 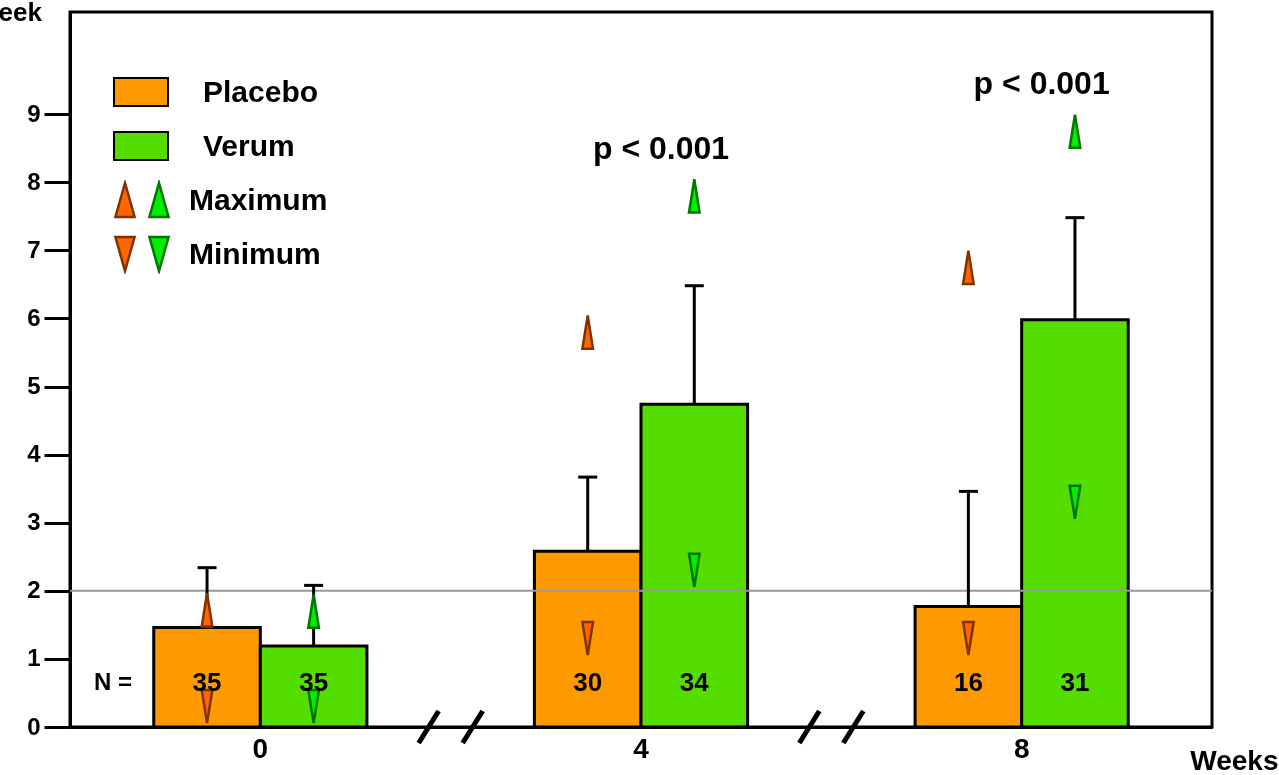 What do you see at coordinates (34, 590) in the screenshot?
I see `y-tick-label: 2` at bounding box center [34, 590].